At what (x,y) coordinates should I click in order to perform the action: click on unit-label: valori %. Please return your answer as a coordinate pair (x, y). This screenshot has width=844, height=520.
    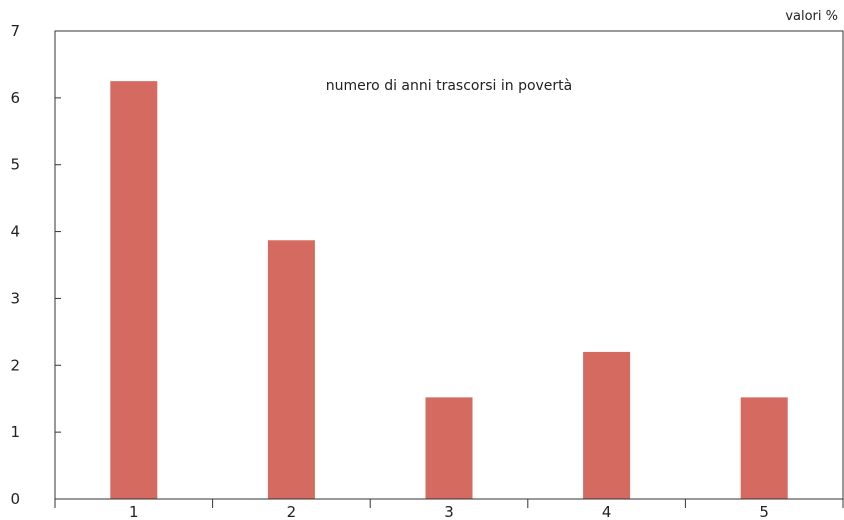
    Looking at the image, I should click on (811, 16).